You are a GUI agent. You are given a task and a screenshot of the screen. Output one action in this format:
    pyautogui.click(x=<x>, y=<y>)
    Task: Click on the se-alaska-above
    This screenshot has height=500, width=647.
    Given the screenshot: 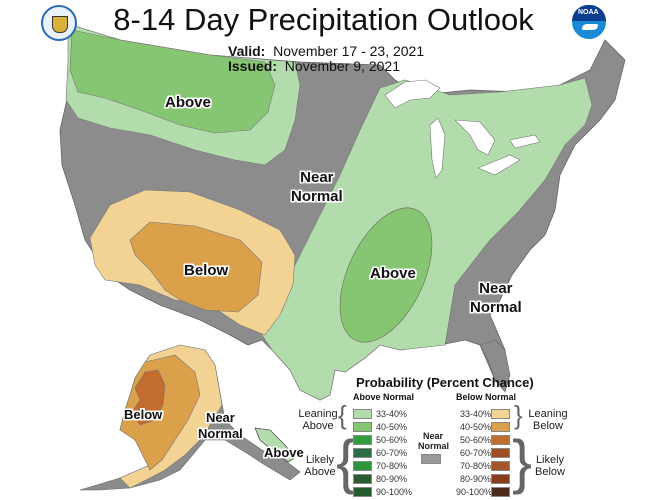 What is the action you would take?
    pyautogui.click(x=275, y=445)
    